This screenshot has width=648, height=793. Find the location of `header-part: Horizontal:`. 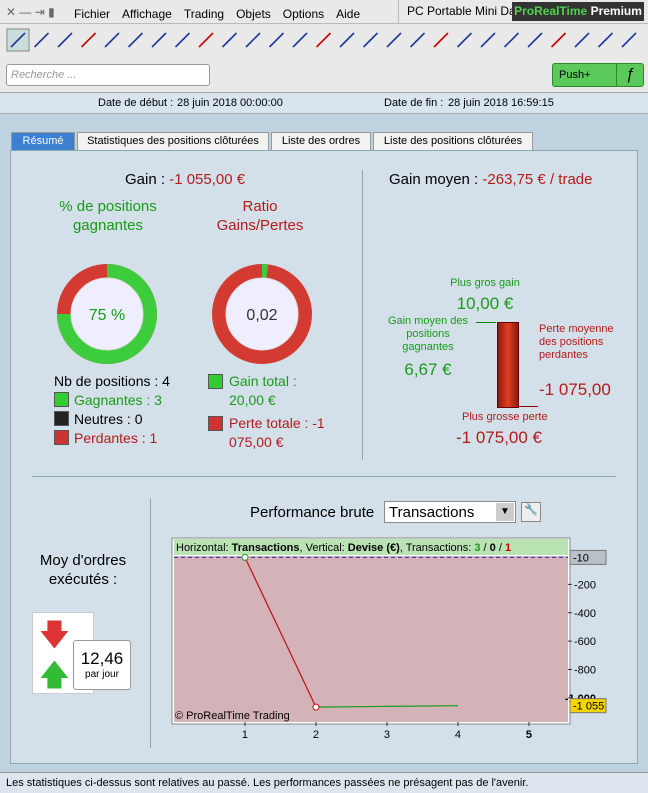

header-part: Horizontal: is located at coordinates (204, 548).